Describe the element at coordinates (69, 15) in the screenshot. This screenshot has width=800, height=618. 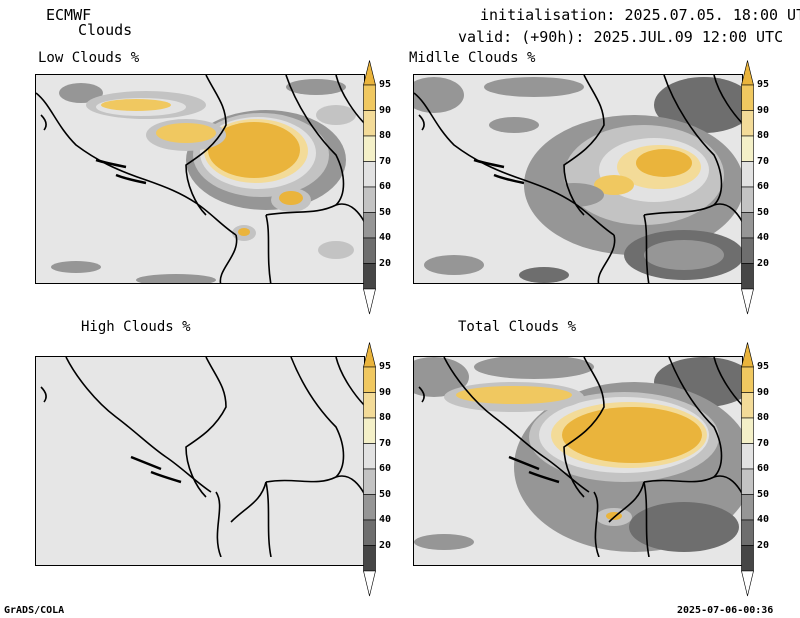
I see `model-label: ECMWF` at that location.